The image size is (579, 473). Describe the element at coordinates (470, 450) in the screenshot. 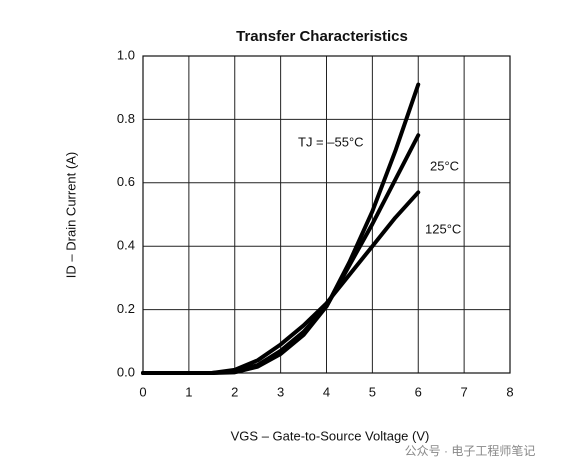

I see `watermark: 公众号 · 电子工程师笔记` at that location.